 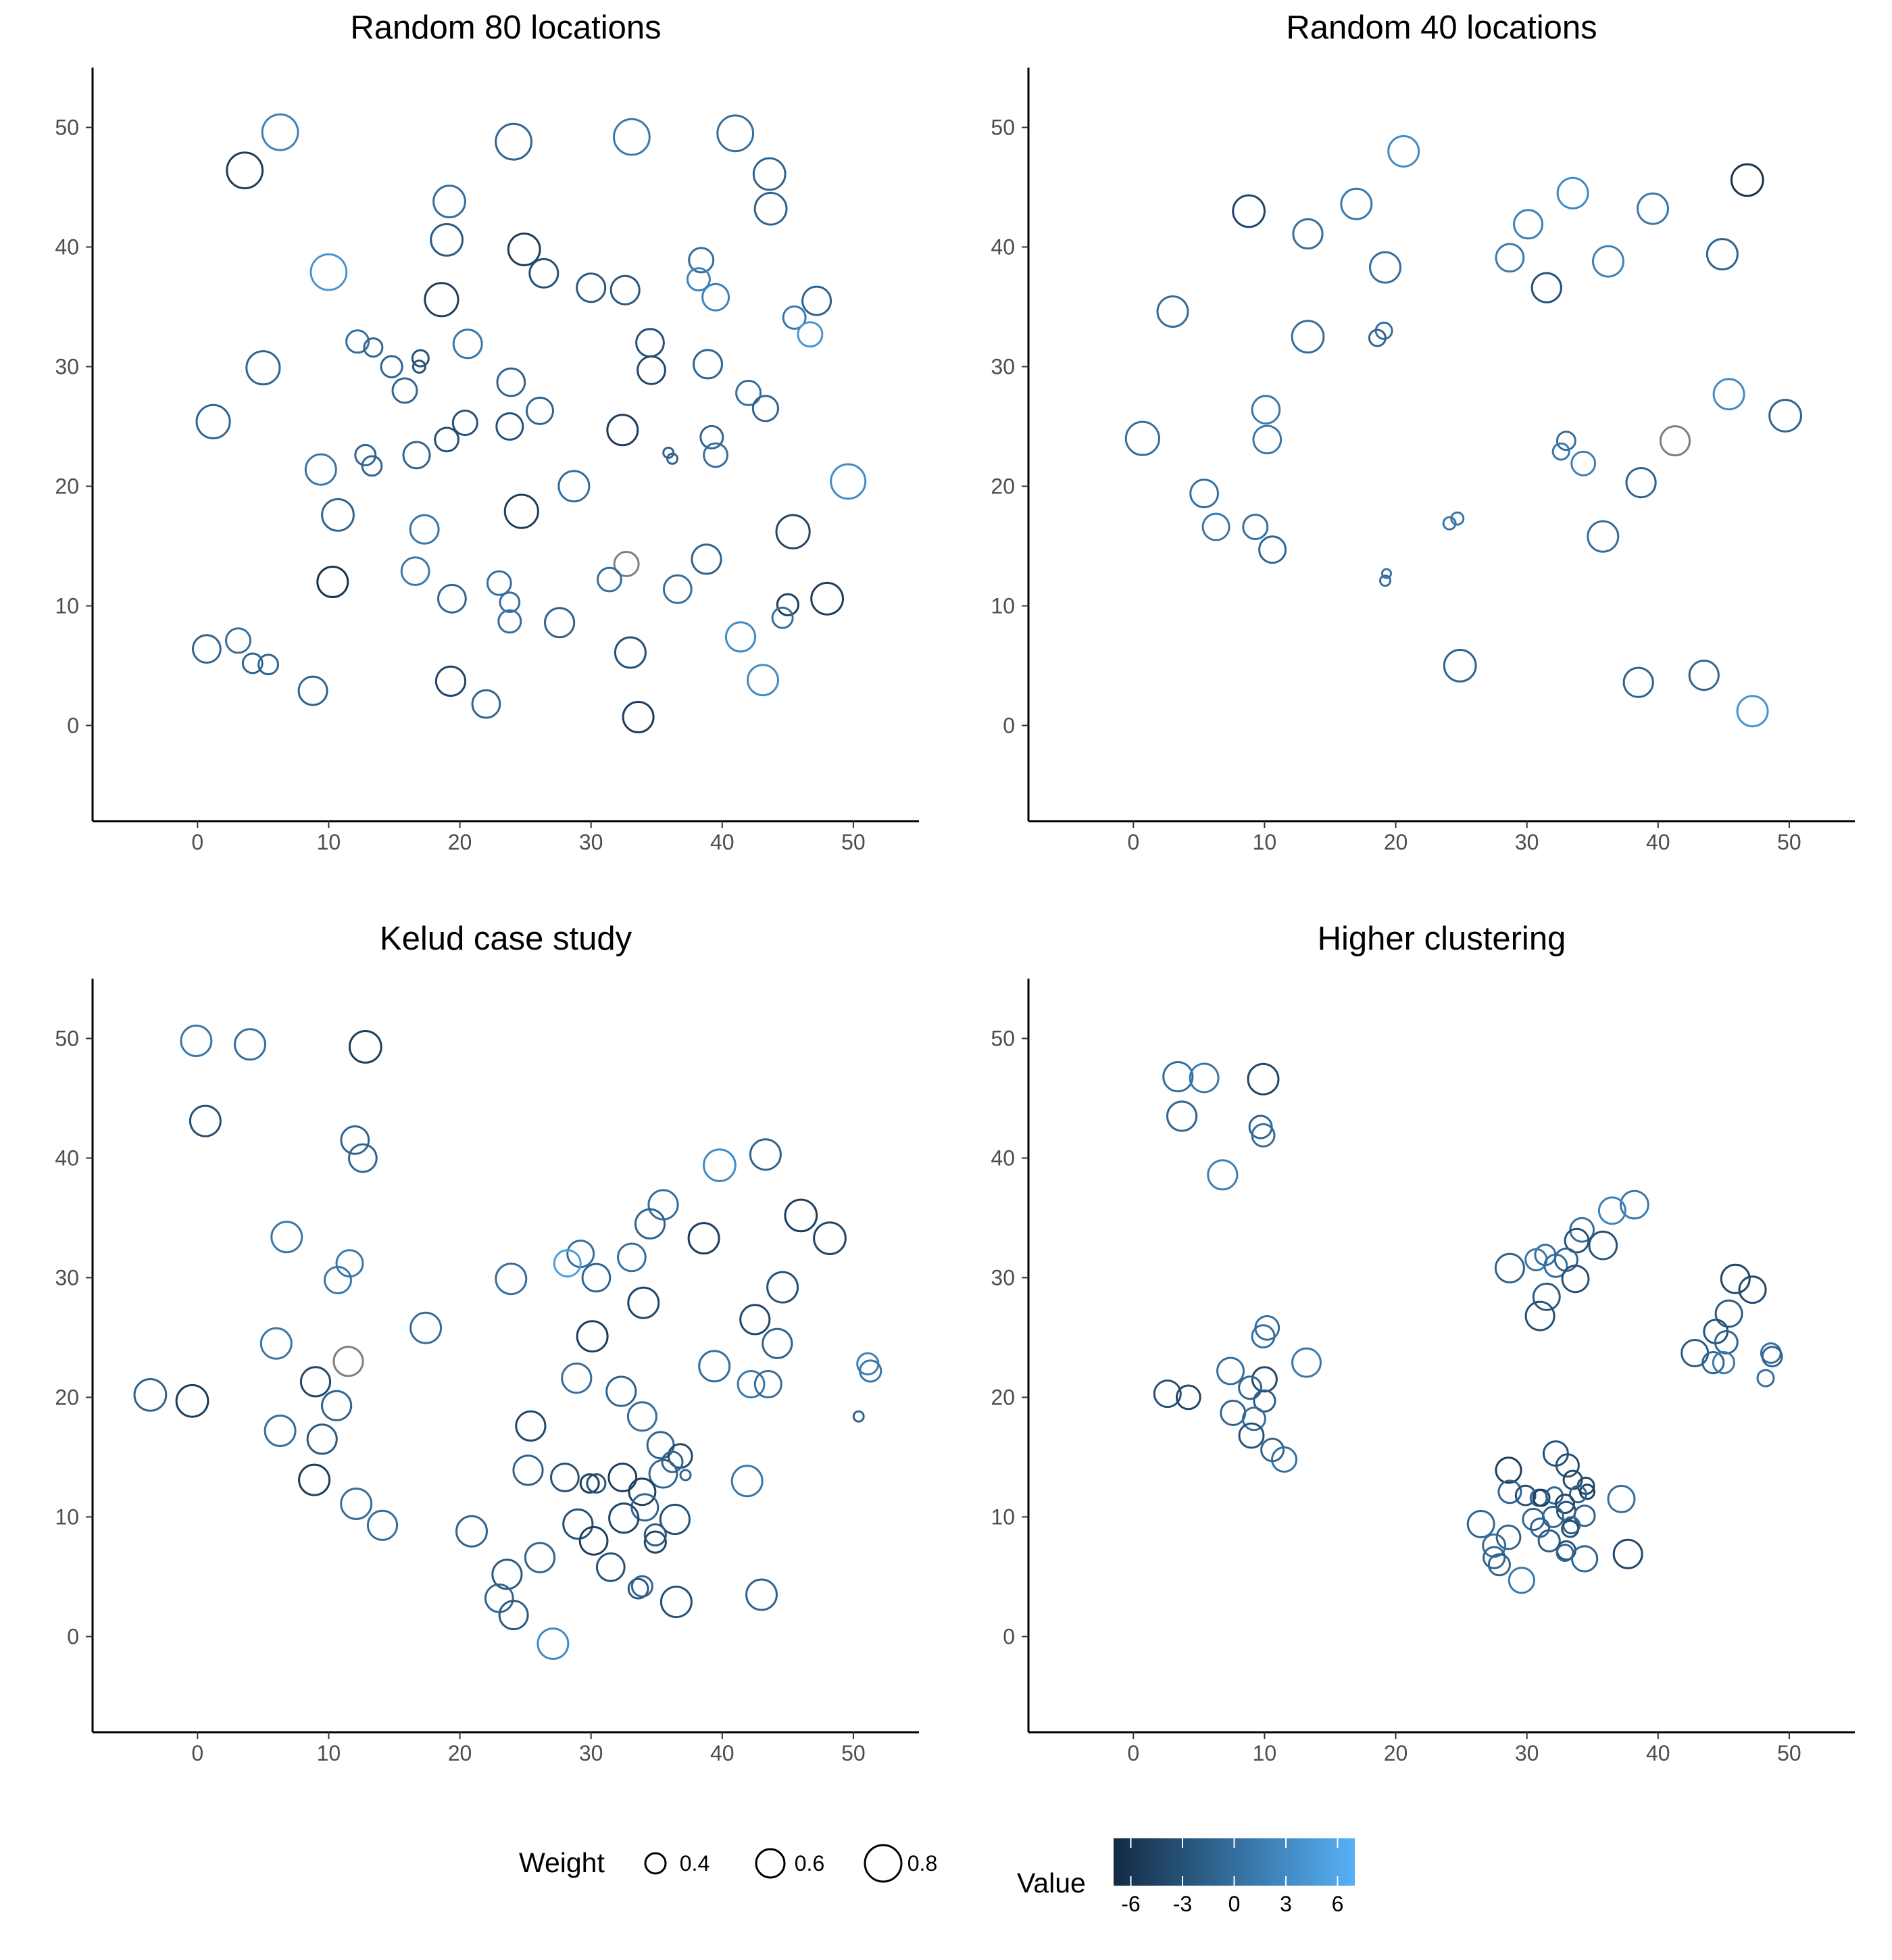 I want to click on weight-legend-title: Weight, so click(x=562, y=1862).